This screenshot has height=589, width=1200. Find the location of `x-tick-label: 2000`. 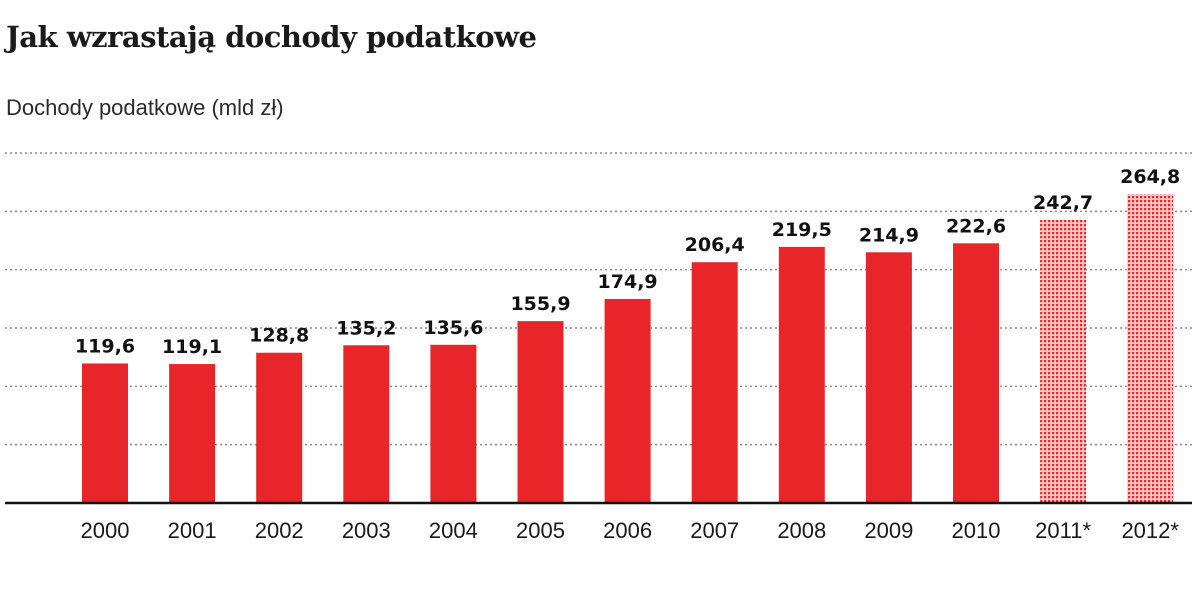

x-tick-label: 2000 is located at coordinates (105, 530).